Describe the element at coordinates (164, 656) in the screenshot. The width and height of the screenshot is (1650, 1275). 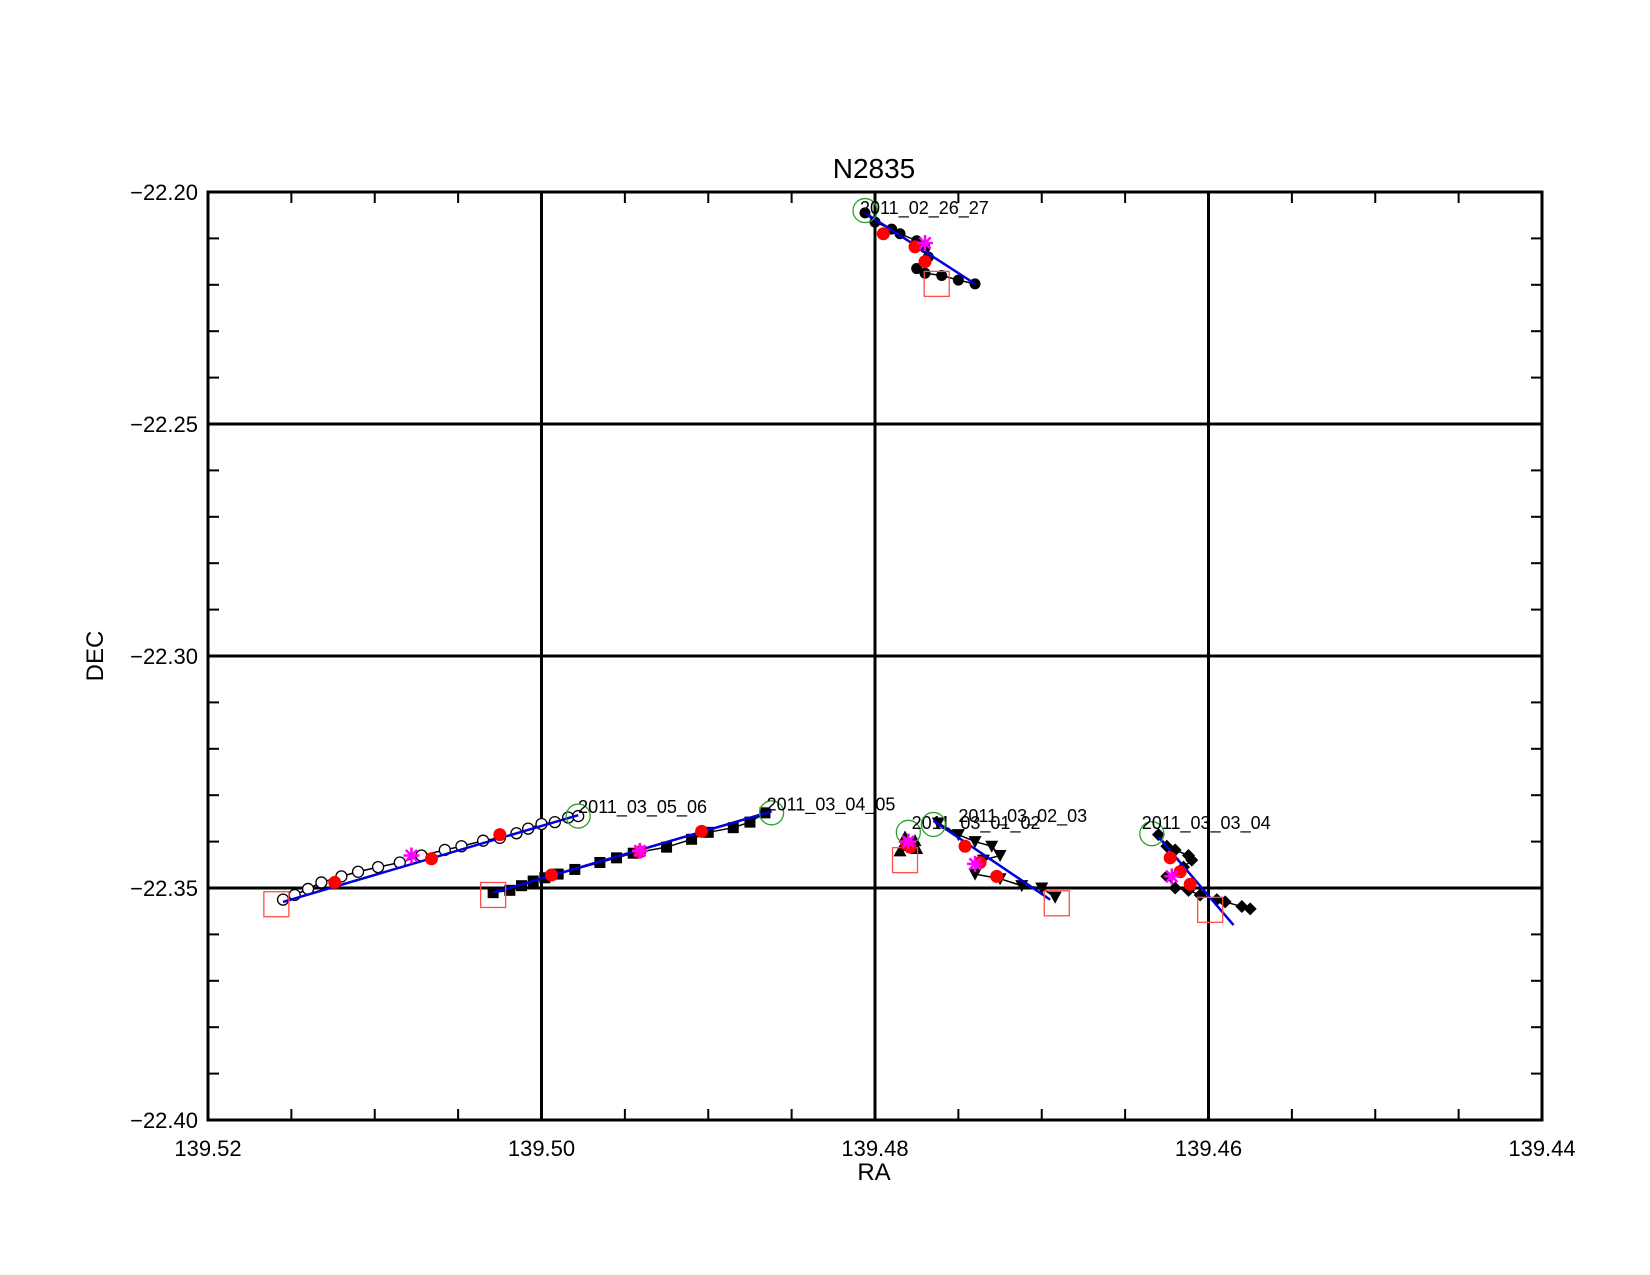
I see `y-tick-label: −22.30` at that location.